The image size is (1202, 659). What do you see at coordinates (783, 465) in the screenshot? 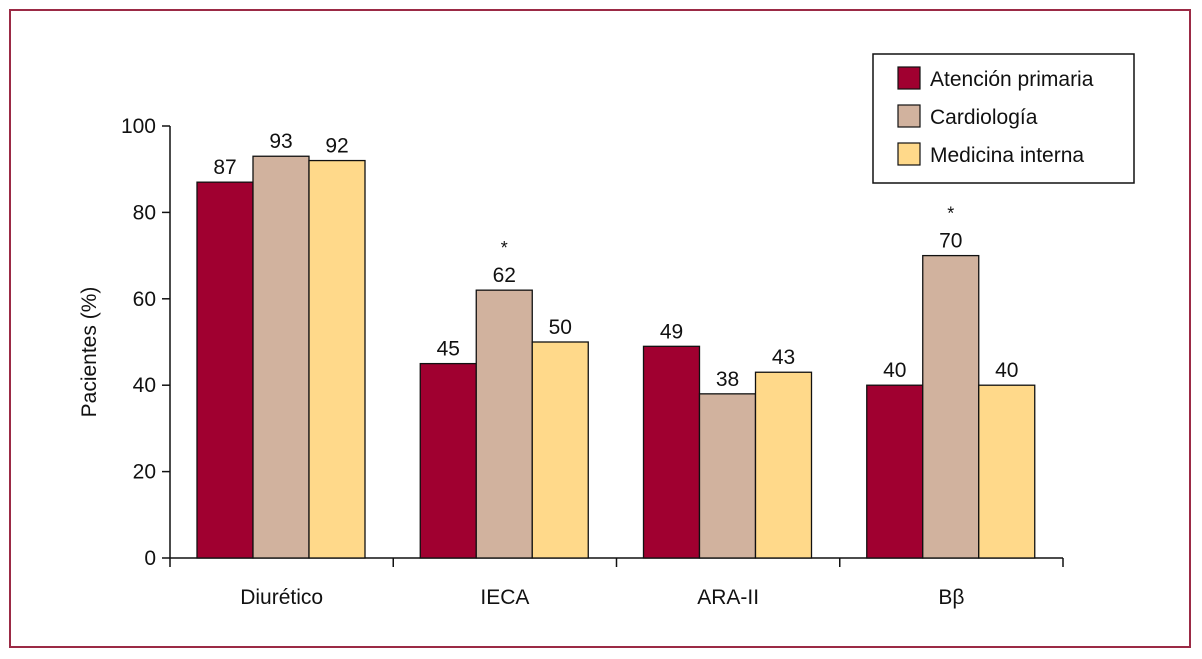
I see `bar-ara-ii-medicina-interna` at bounding box center [783, 465].